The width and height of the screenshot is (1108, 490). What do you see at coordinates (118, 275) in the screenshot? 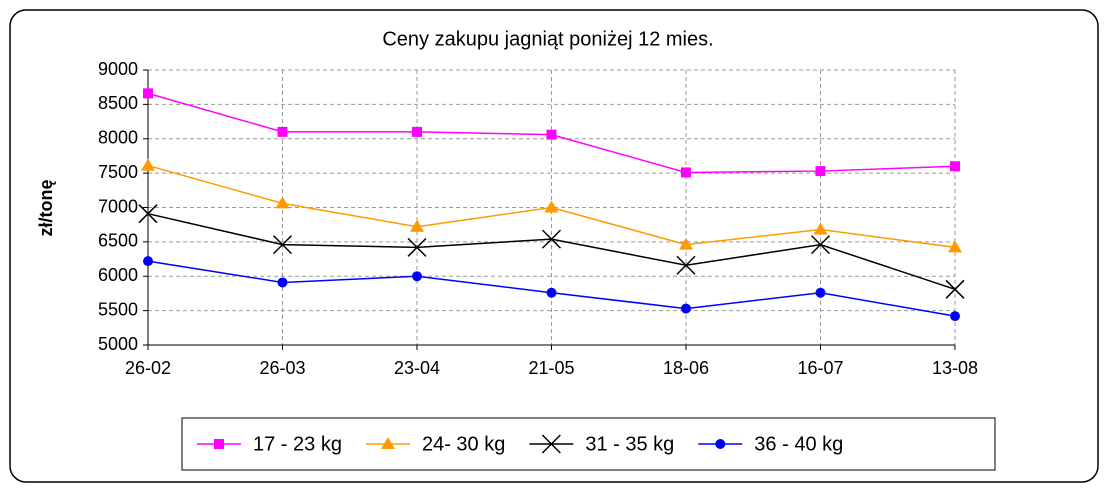
I see `y-tick-label: 6000` at bounding box center [118, 275].